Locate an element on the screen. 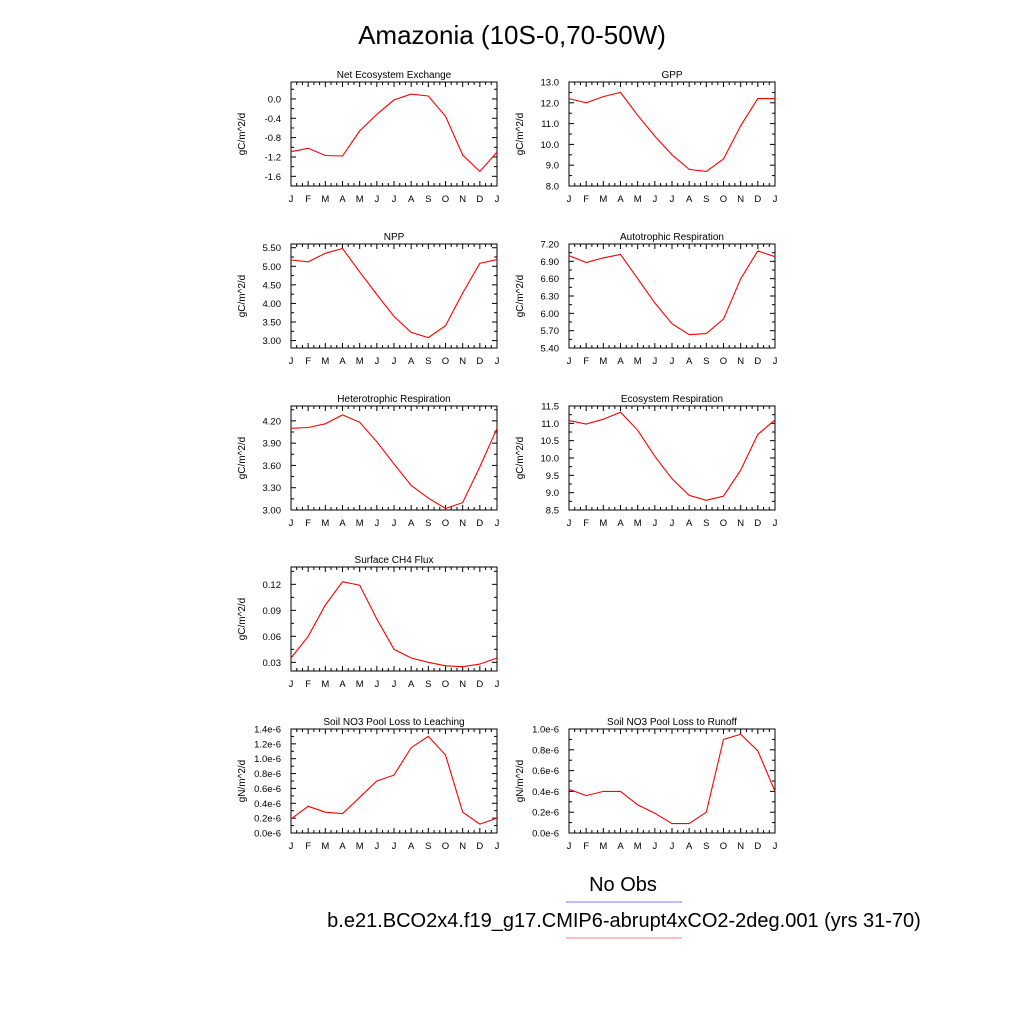  y-tick-label: 8.0 is located at coordinates (552, 187).